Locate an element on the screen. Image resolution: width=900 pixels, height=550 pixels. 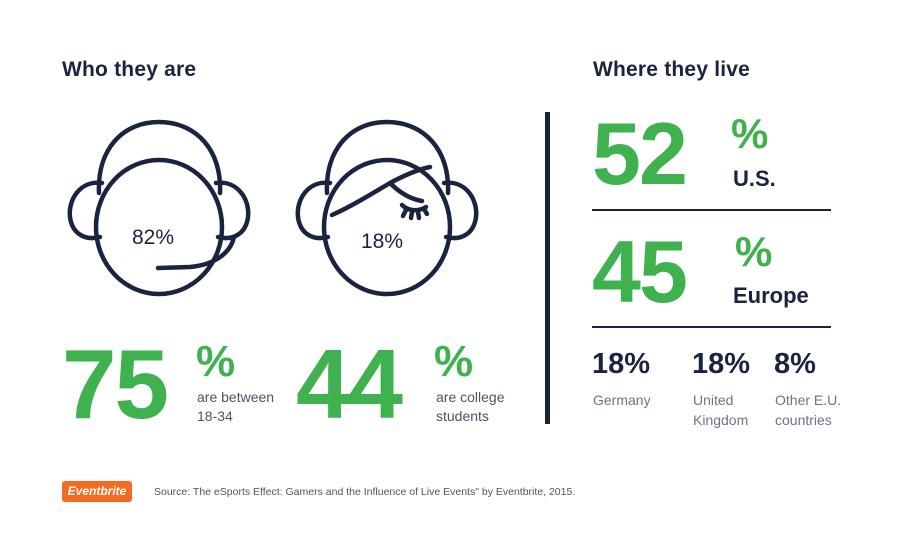
age-stat-value: 75 is located at coordinates (115, 384).